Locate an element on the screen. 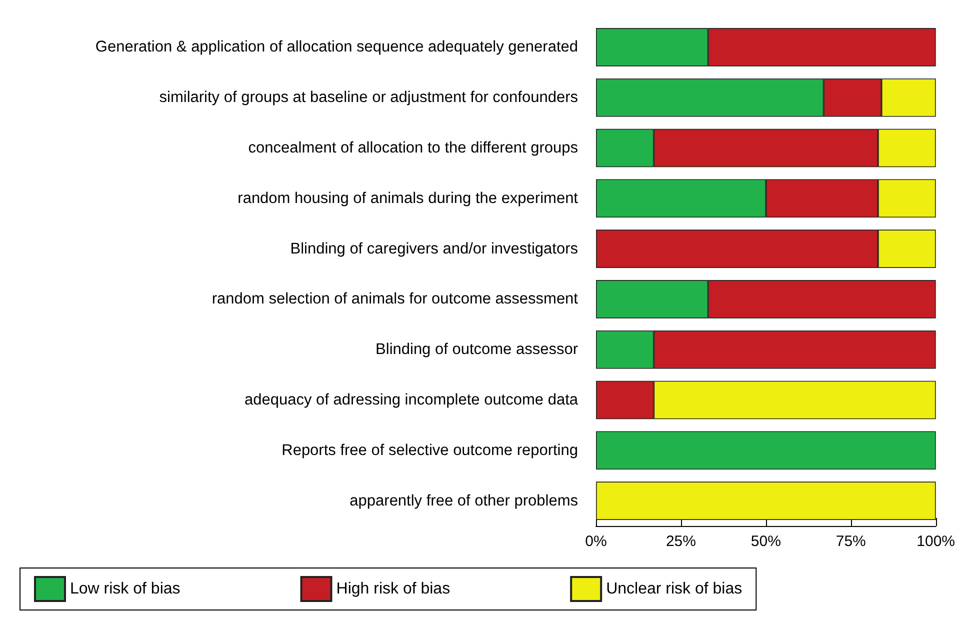  y-tick-label: similarity of groups at baseline or adjustment for confounders is located at coordinates (368, 97).